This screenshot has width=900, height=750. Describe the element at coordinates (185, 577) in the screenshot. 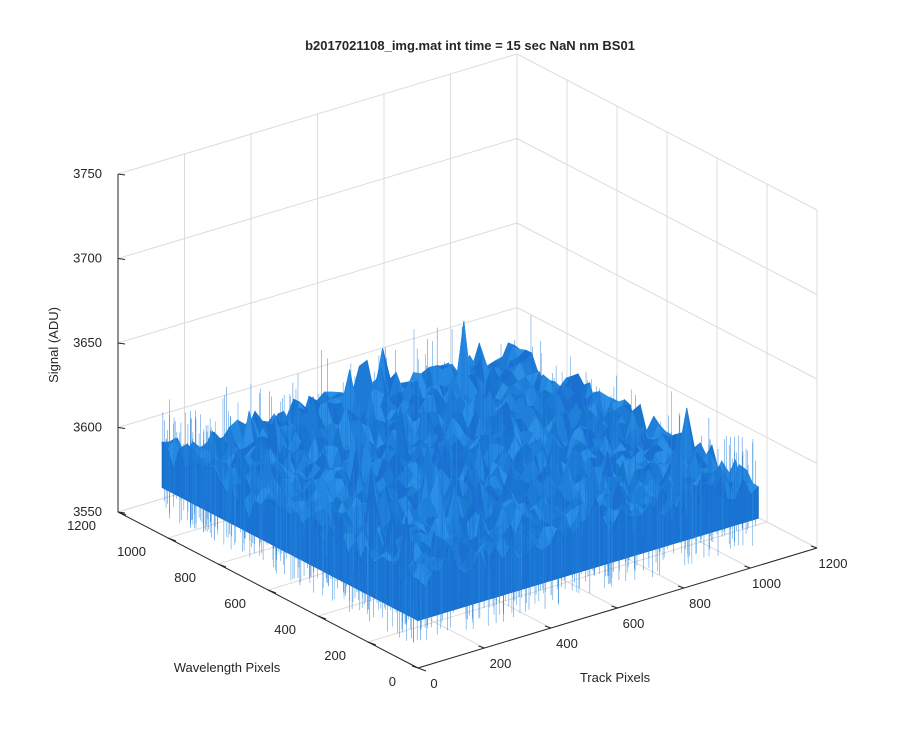

I see `y-tick-label: 800` at that location.